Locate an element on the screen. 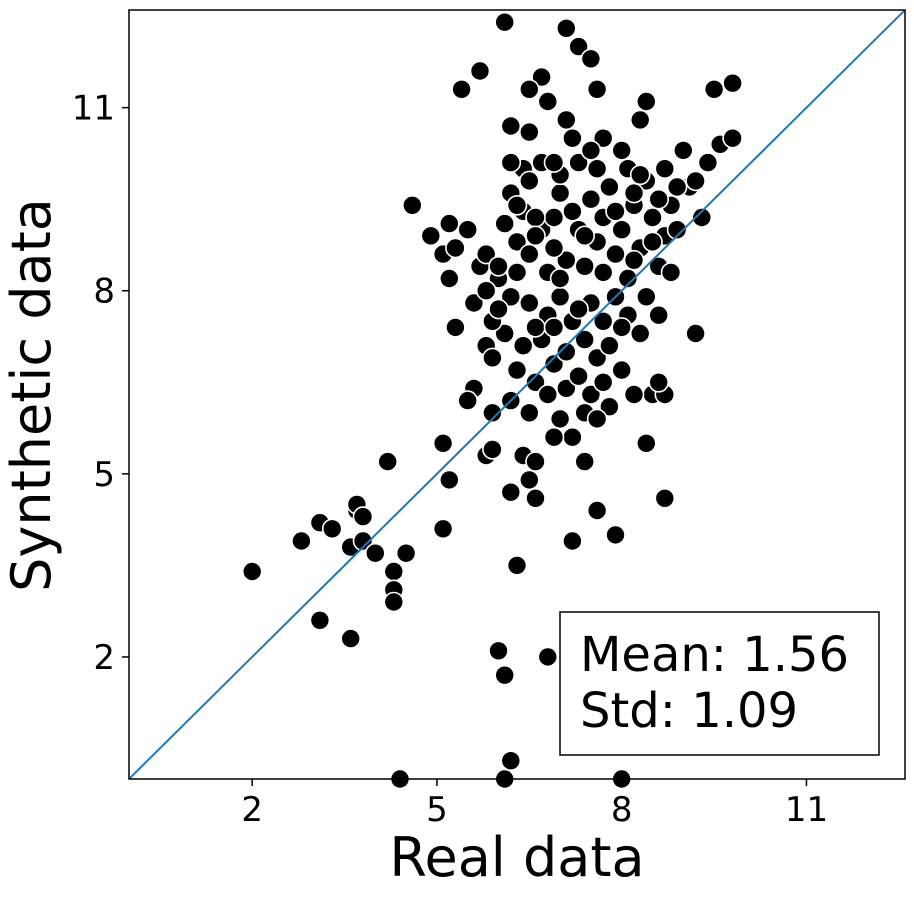  stats-box: Mean: 1.56 Std: 1.09 is located at coordinates (719, 683).